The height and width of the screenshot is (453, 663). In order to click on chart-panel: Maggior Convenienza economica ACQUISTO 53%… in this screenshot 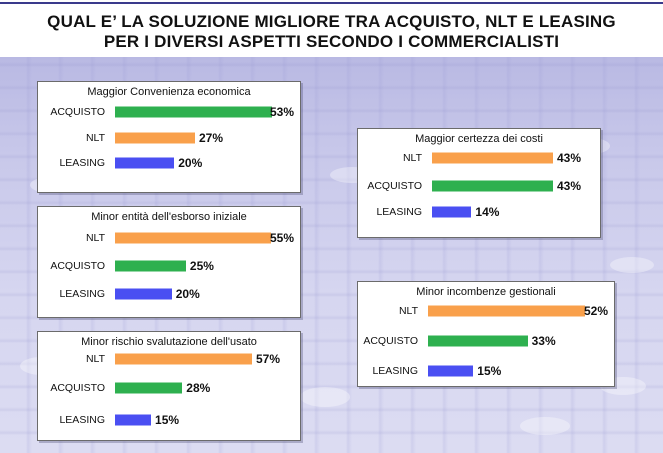, I will do `click(169, 137)`.